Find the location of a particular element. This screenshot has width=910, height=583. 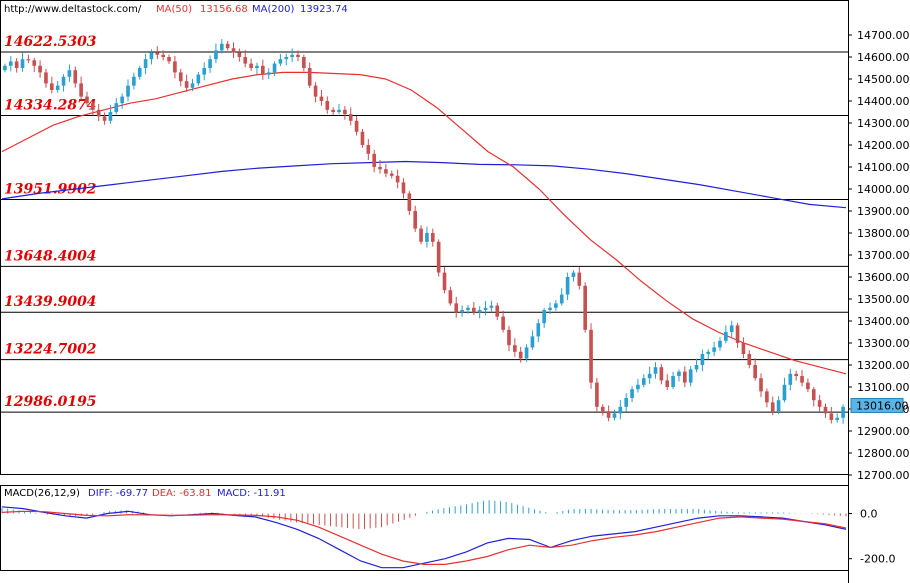

macd-y-tick-label: -200.0 is located at coordinates (877, 559).